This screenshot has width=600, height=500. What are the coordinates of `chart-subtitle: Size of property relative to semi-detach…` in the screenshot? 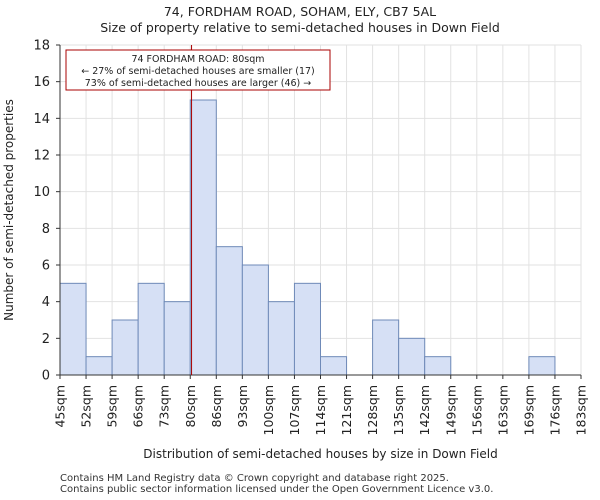 It's located at (300, 27).